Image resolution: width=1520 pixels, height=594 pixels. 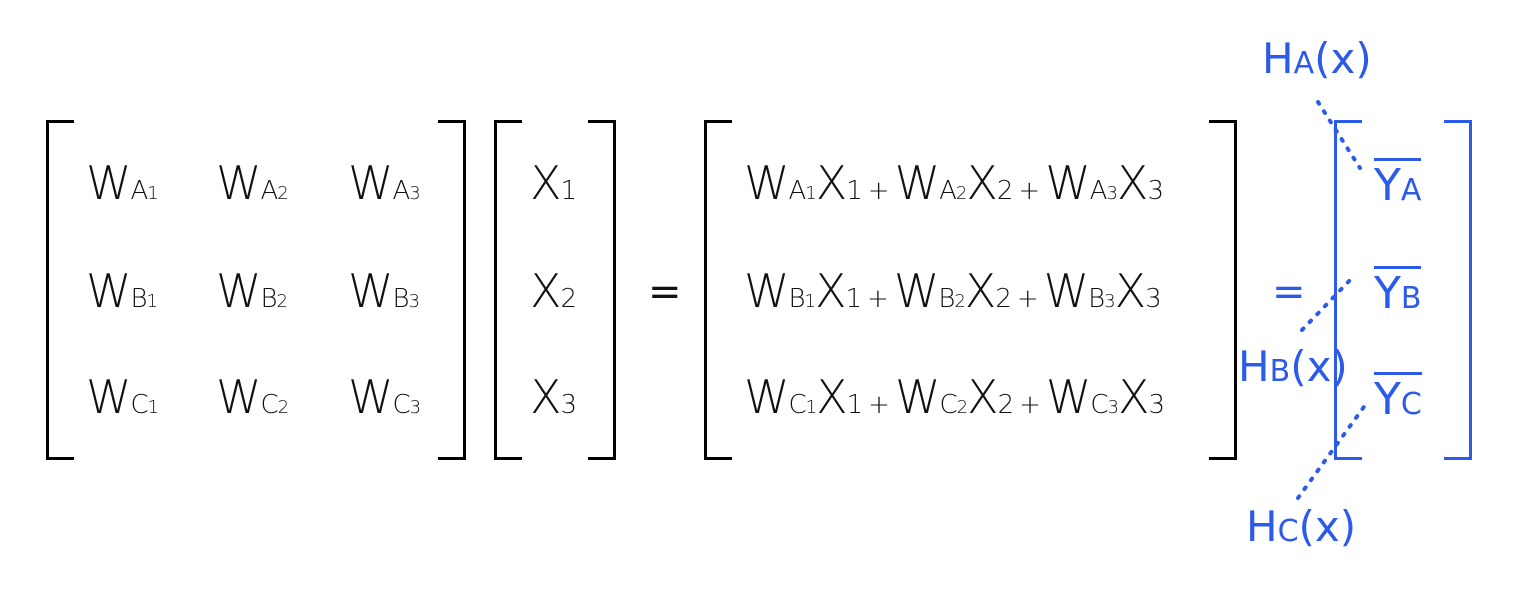 I want to click on product-right-bracket, so click(x=1223, y=290).